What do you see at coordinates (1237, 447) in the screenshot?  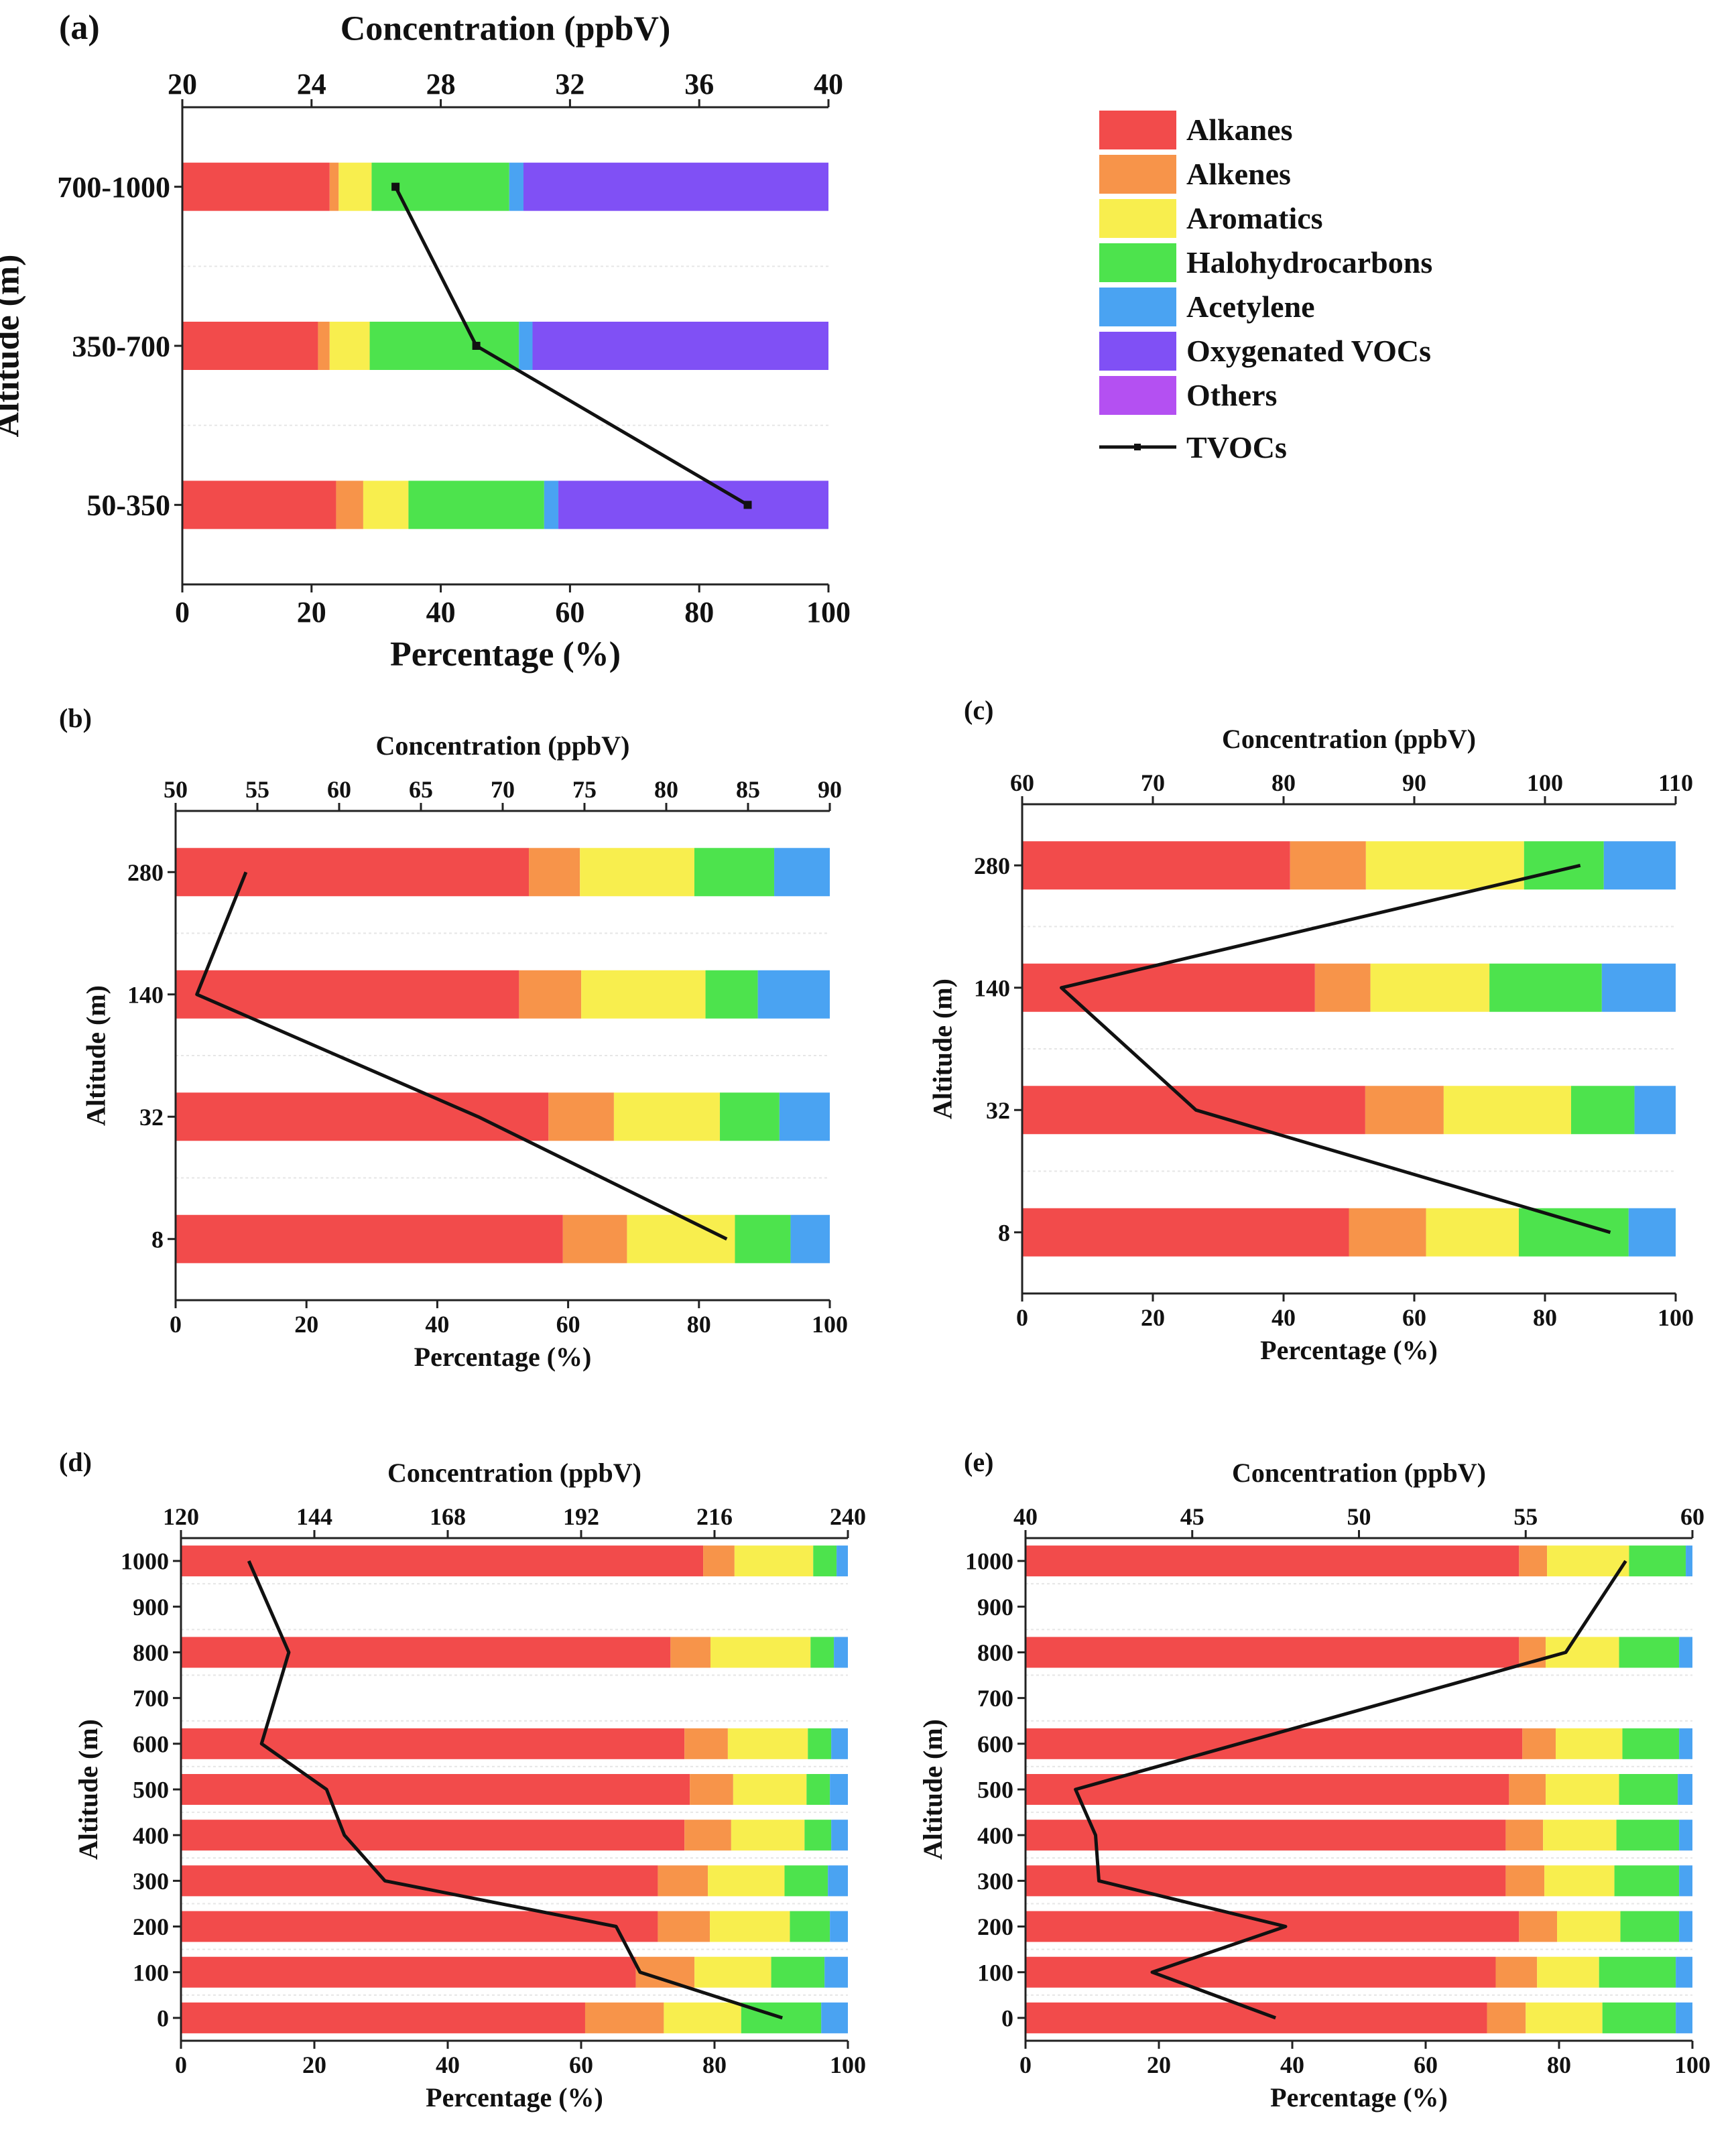 I see `legend-label: TVOCs` at bounding box center [1237, 447].